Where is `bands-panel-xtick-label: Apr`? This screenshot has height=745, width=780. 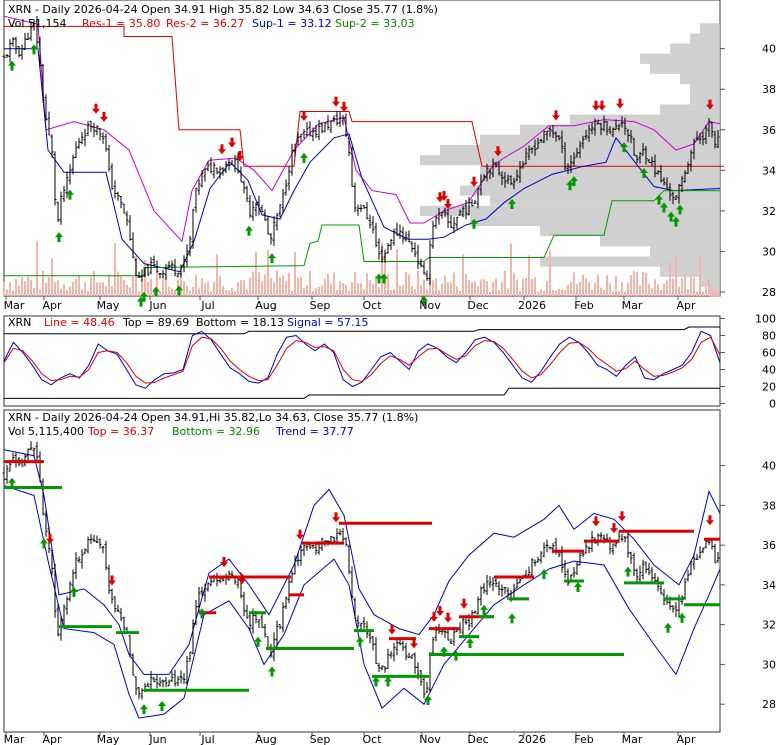
bands-panel-xtick-label: Apr is located at coordinates (52, 739).